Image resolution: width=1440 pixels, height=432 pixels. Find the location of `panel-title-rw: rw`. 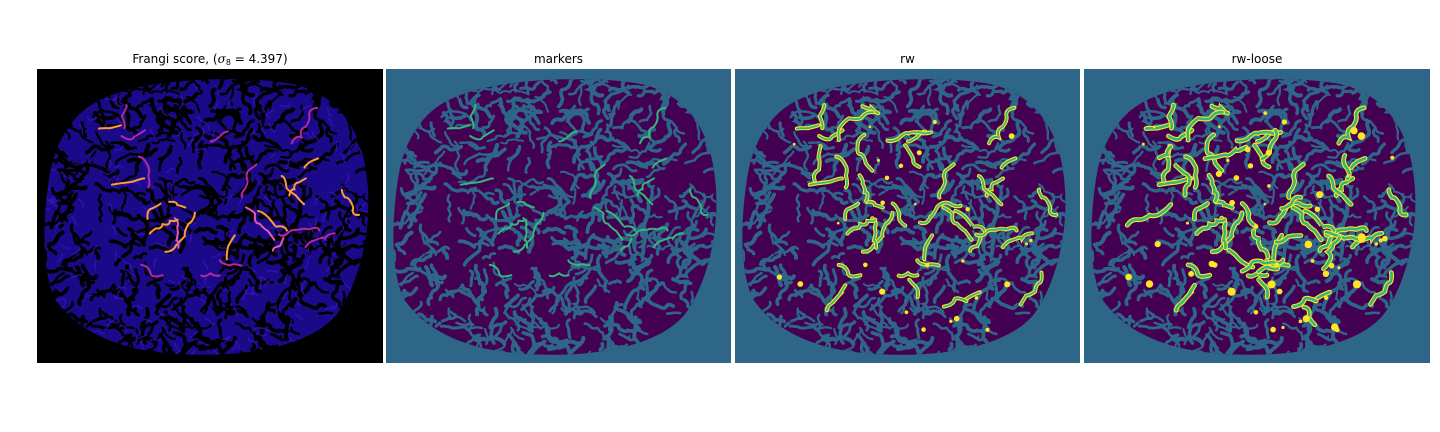

panel-title-rw: rw is located at coordinates (907, 59).